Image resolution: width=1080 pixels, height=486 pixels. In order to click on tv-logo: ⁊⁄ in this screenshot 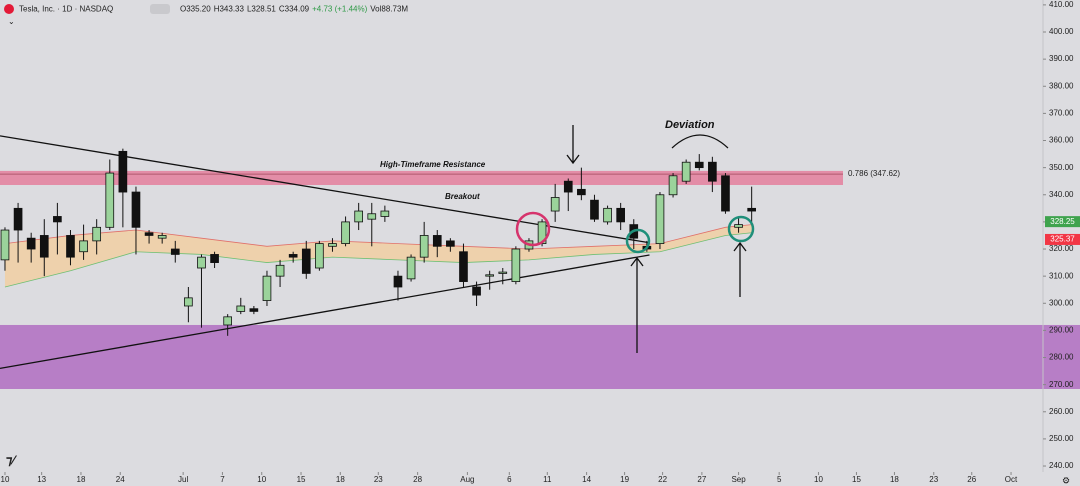, I will do `click(11, 459)`.